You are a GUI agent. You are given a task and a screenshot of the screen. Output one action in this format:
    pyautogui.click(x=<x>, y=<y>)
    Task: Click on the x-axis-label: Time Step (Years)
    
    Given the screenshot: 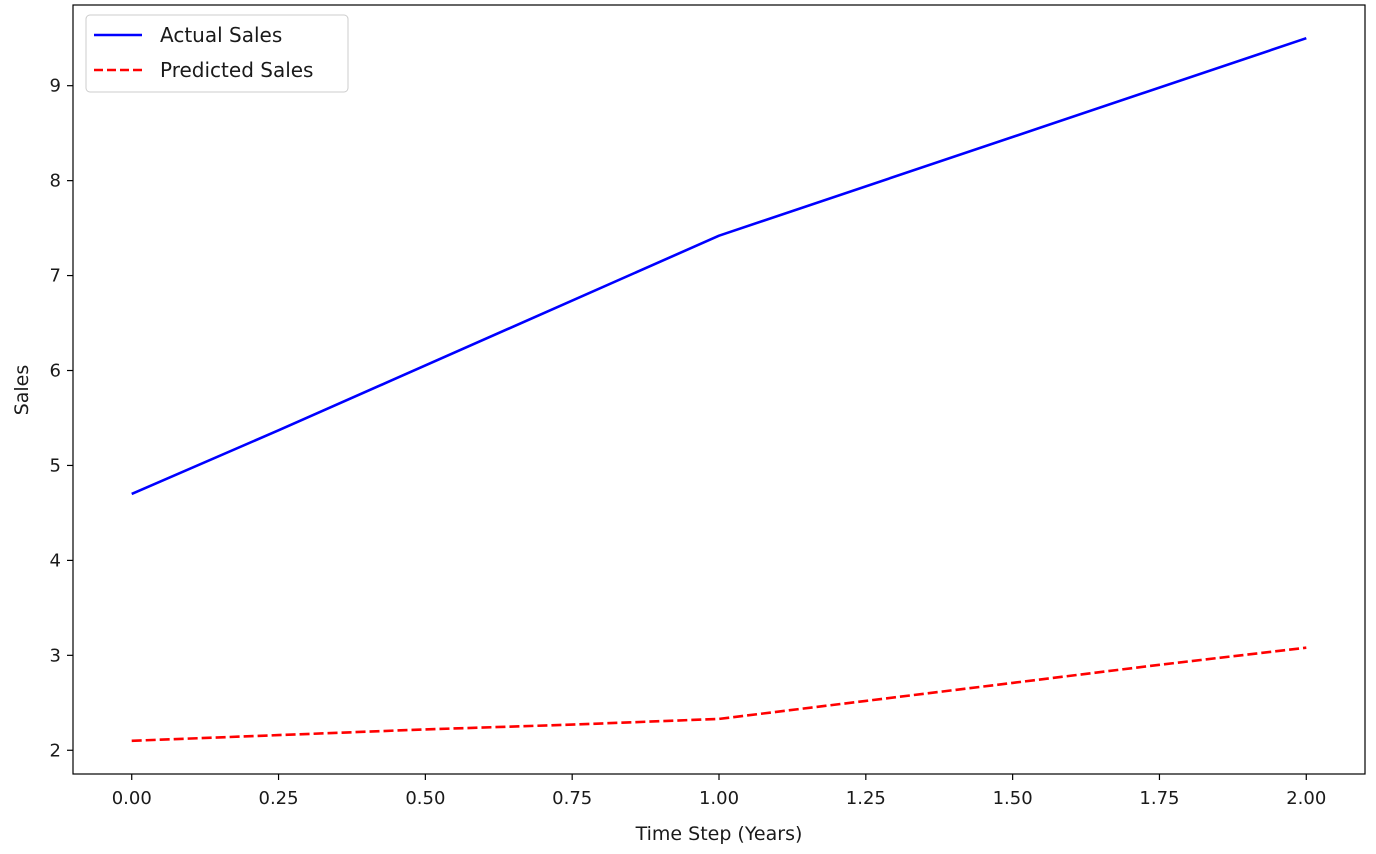 What is the action you would take?
    pyautogui.click(x=719, y=834)
    